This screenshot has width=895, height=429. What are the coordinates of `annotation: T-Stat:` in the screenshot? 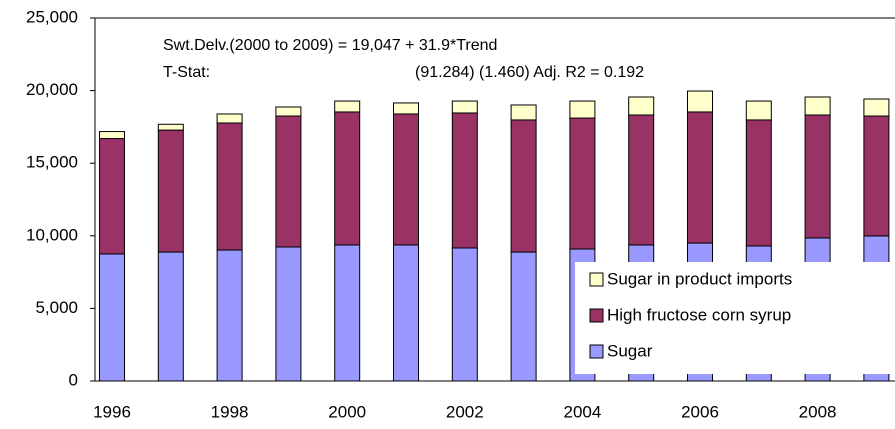 It's located at (186, 72).